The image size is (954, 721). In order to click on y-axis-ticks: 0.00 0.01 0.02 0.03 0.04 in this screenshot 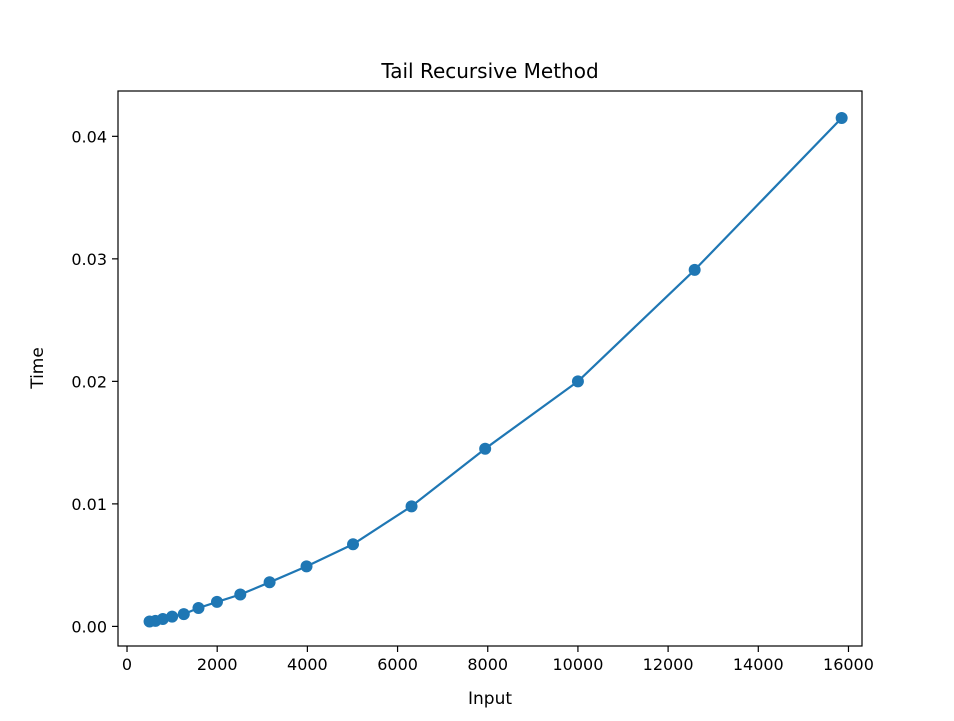, I will do `click(94, 381)`.